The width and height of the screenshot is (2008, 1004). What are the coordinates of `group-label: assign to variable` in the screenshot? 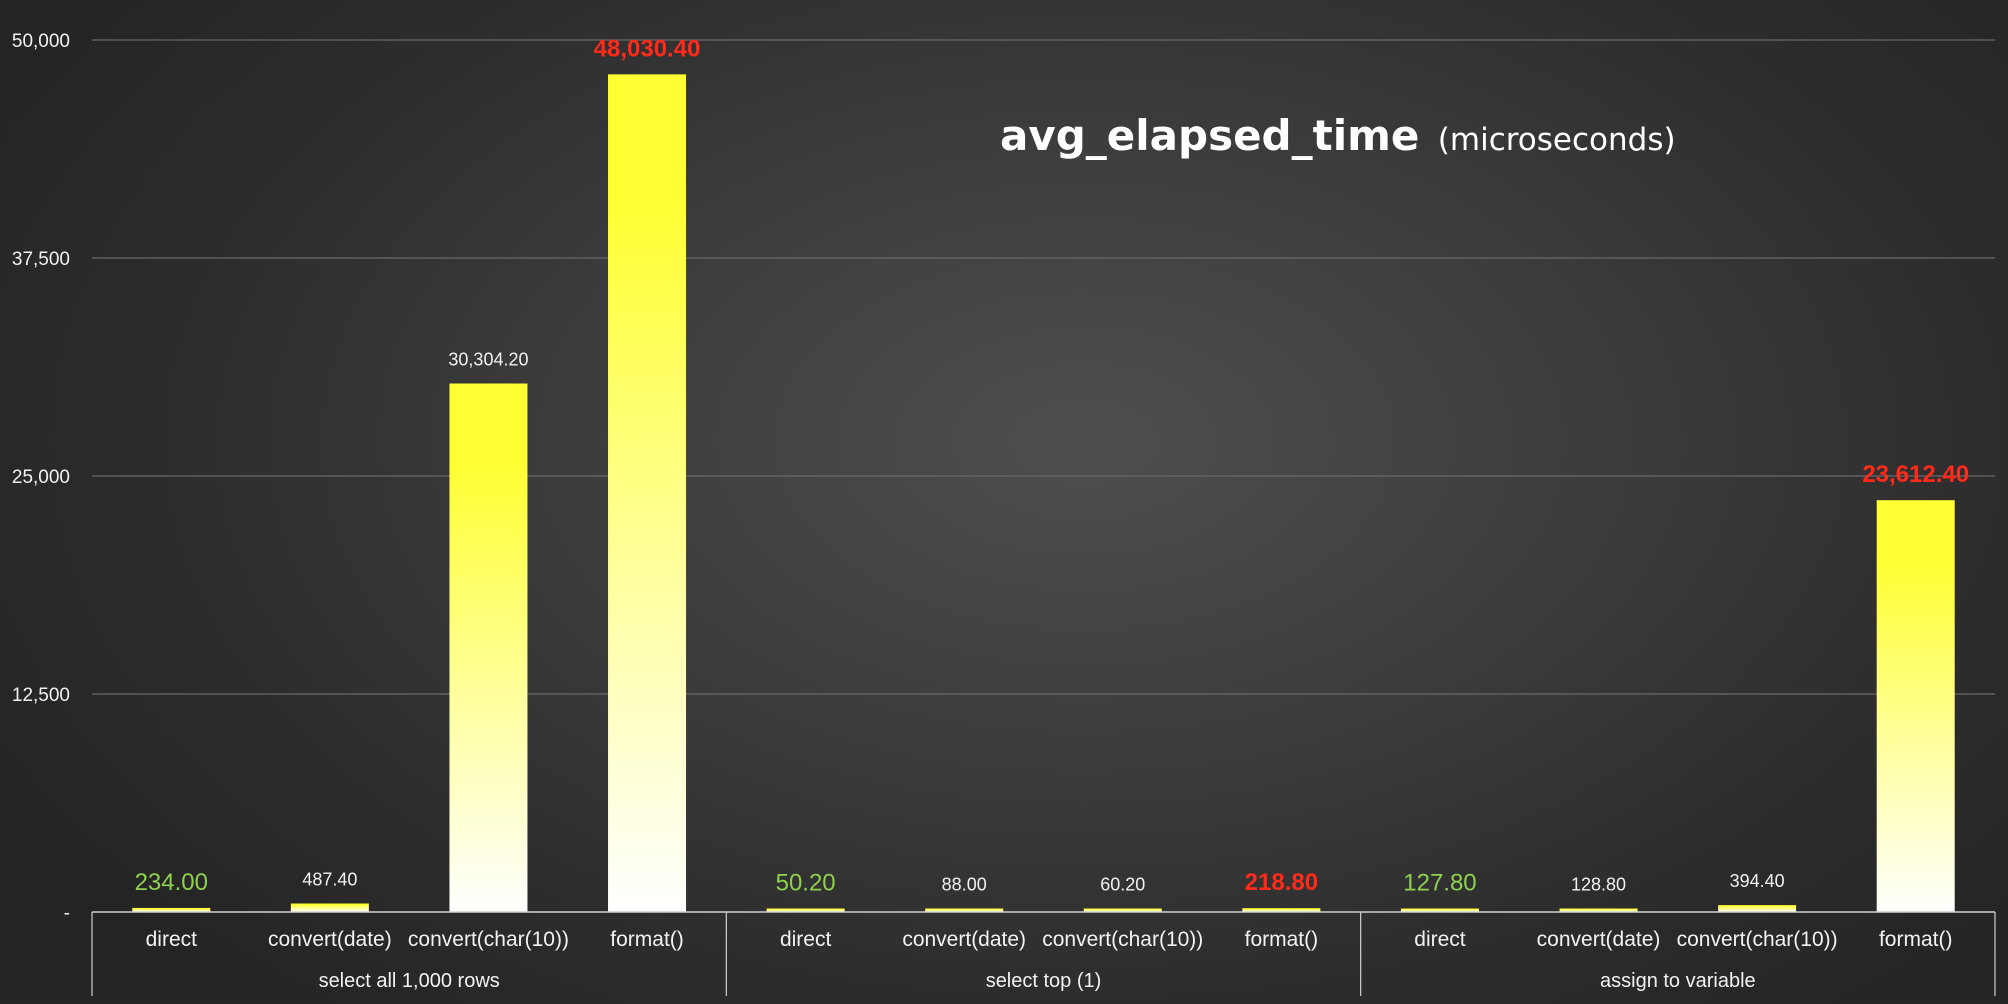 It's located at (1678, 981).